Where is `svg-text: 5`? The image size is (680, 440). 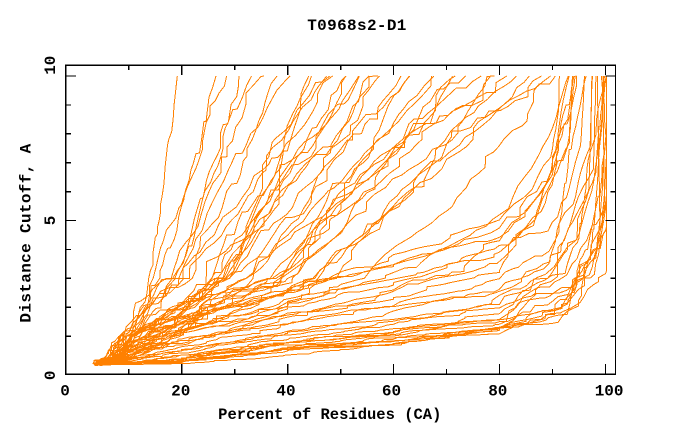
svg-text: 5 is located at coordinates (51, 221).